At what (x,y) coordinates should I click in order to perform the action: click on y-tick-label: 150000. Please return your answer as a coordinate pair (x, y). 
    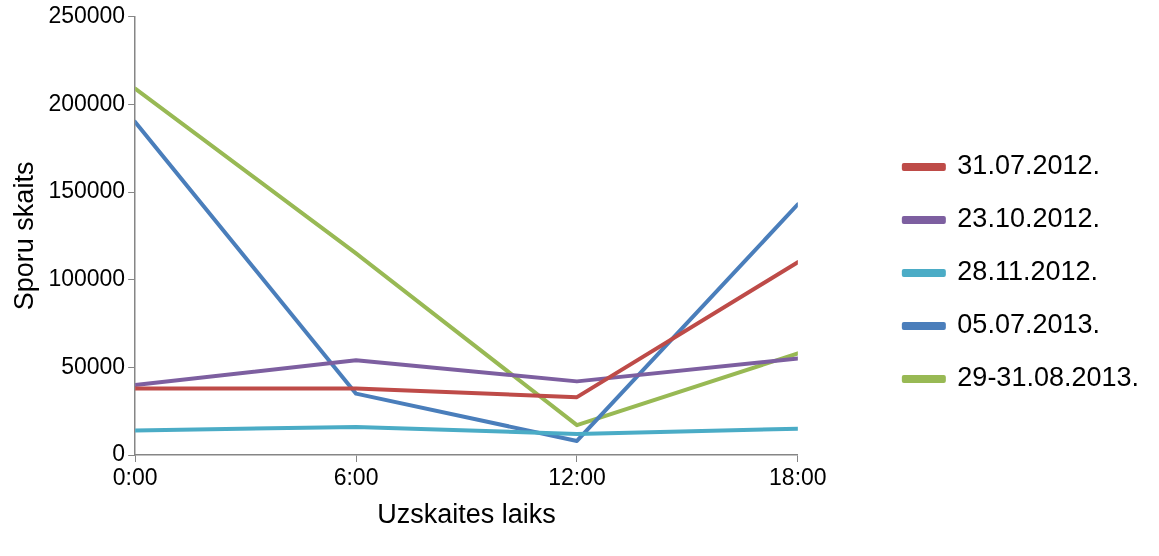
    Looking at the image, I should click on (87, 190).